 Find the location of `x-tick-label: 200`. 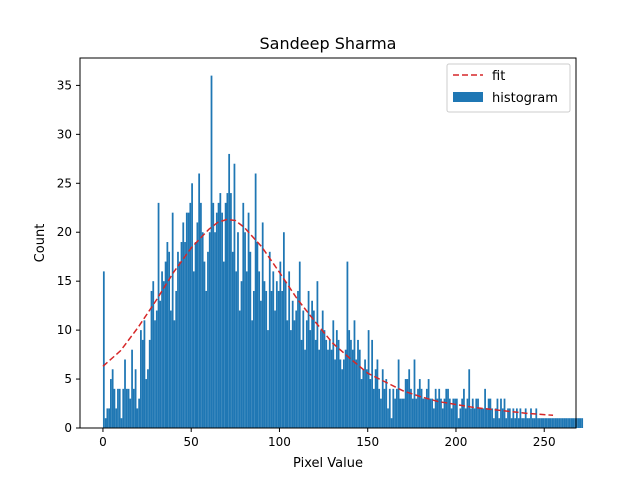

x-tick-label: 200 is located at coordinates (456, 442).